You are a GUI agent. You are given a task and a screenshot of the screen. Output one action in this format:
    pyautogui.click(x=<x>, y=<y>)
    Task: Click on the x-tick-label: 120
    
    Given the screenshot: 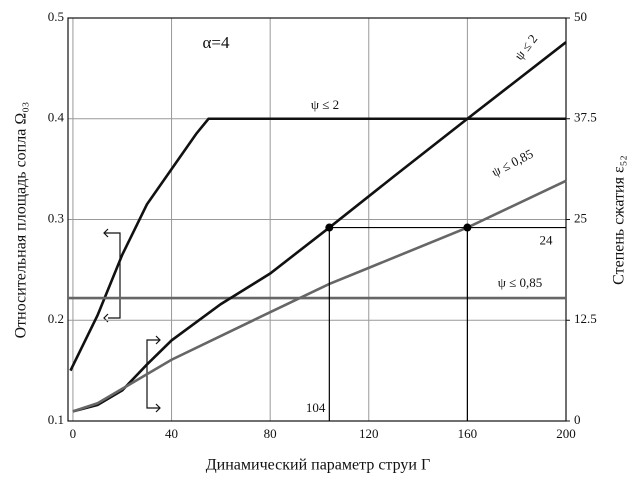 What is the action you would take?
    pyautogui.click(x=369, y=433)
    